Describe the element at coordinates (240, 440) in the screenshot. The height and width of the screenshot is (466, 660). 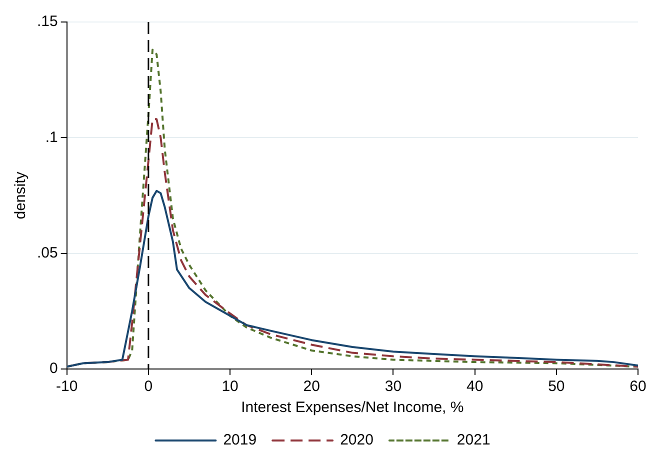
I see `legend-label: 2019` at that location.